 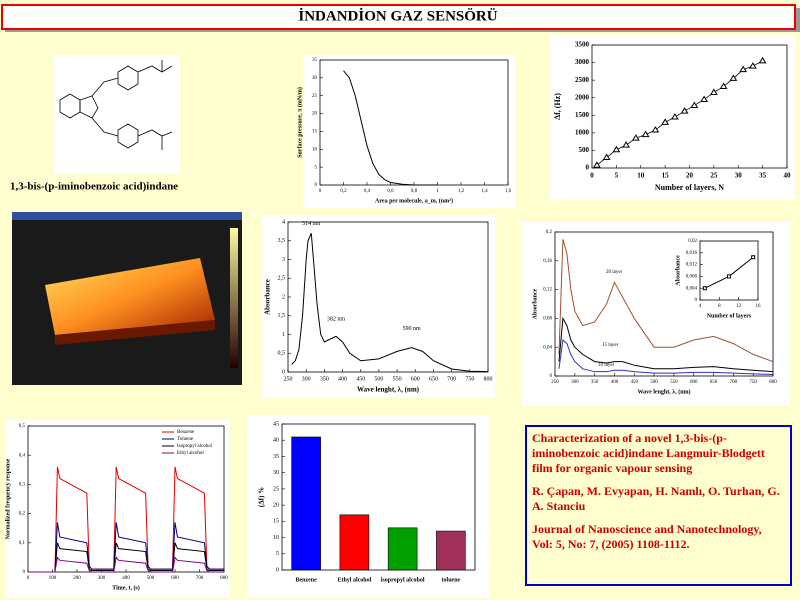 What do you see at coordinates (22, 455) in the screenshot?
I see `y-tick-label: 0,4` at bounding box center [22, 455].